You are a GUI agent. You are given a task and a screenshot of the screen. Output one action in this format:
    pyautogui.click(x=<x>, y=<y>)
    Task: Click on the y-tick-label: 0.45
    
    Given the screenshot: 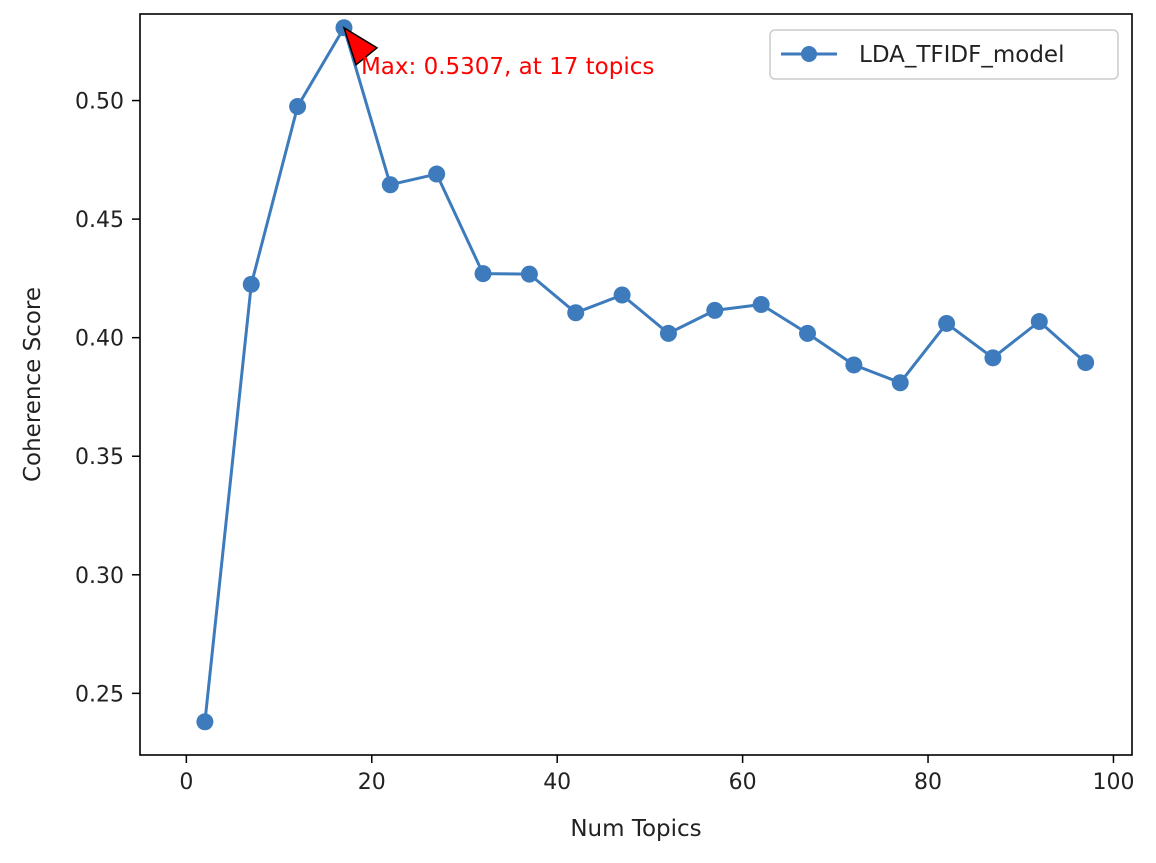 What is the action you would take?
    pyautogui.click(x=99, y=220)
    